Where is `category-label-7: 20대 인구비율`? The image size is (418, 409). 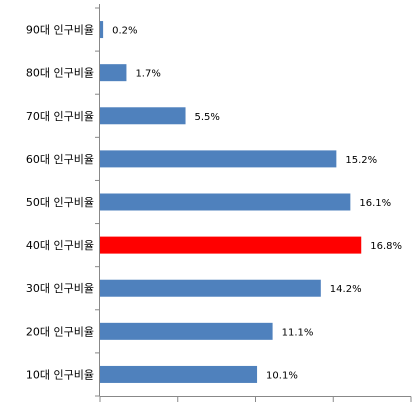 category-label-7: 20대 인구비율 is located at coordinates (60, 331).